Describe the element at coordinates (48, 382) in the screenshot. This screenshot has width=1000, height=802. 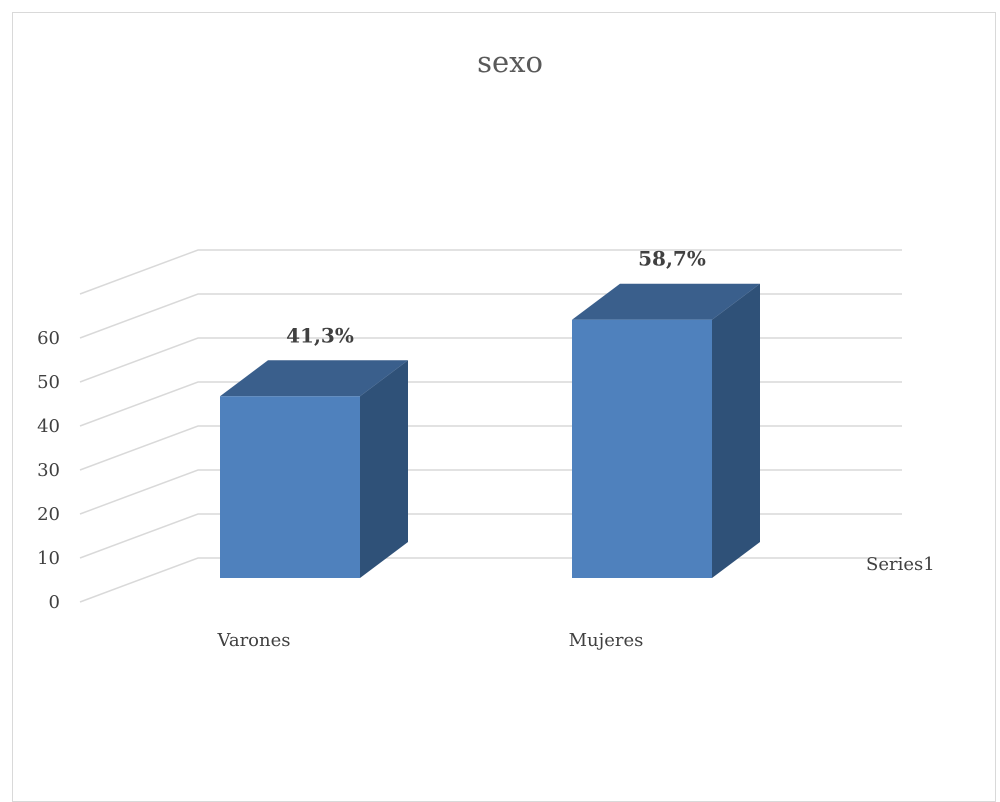
I see `y-tick-label: 50` at that location.